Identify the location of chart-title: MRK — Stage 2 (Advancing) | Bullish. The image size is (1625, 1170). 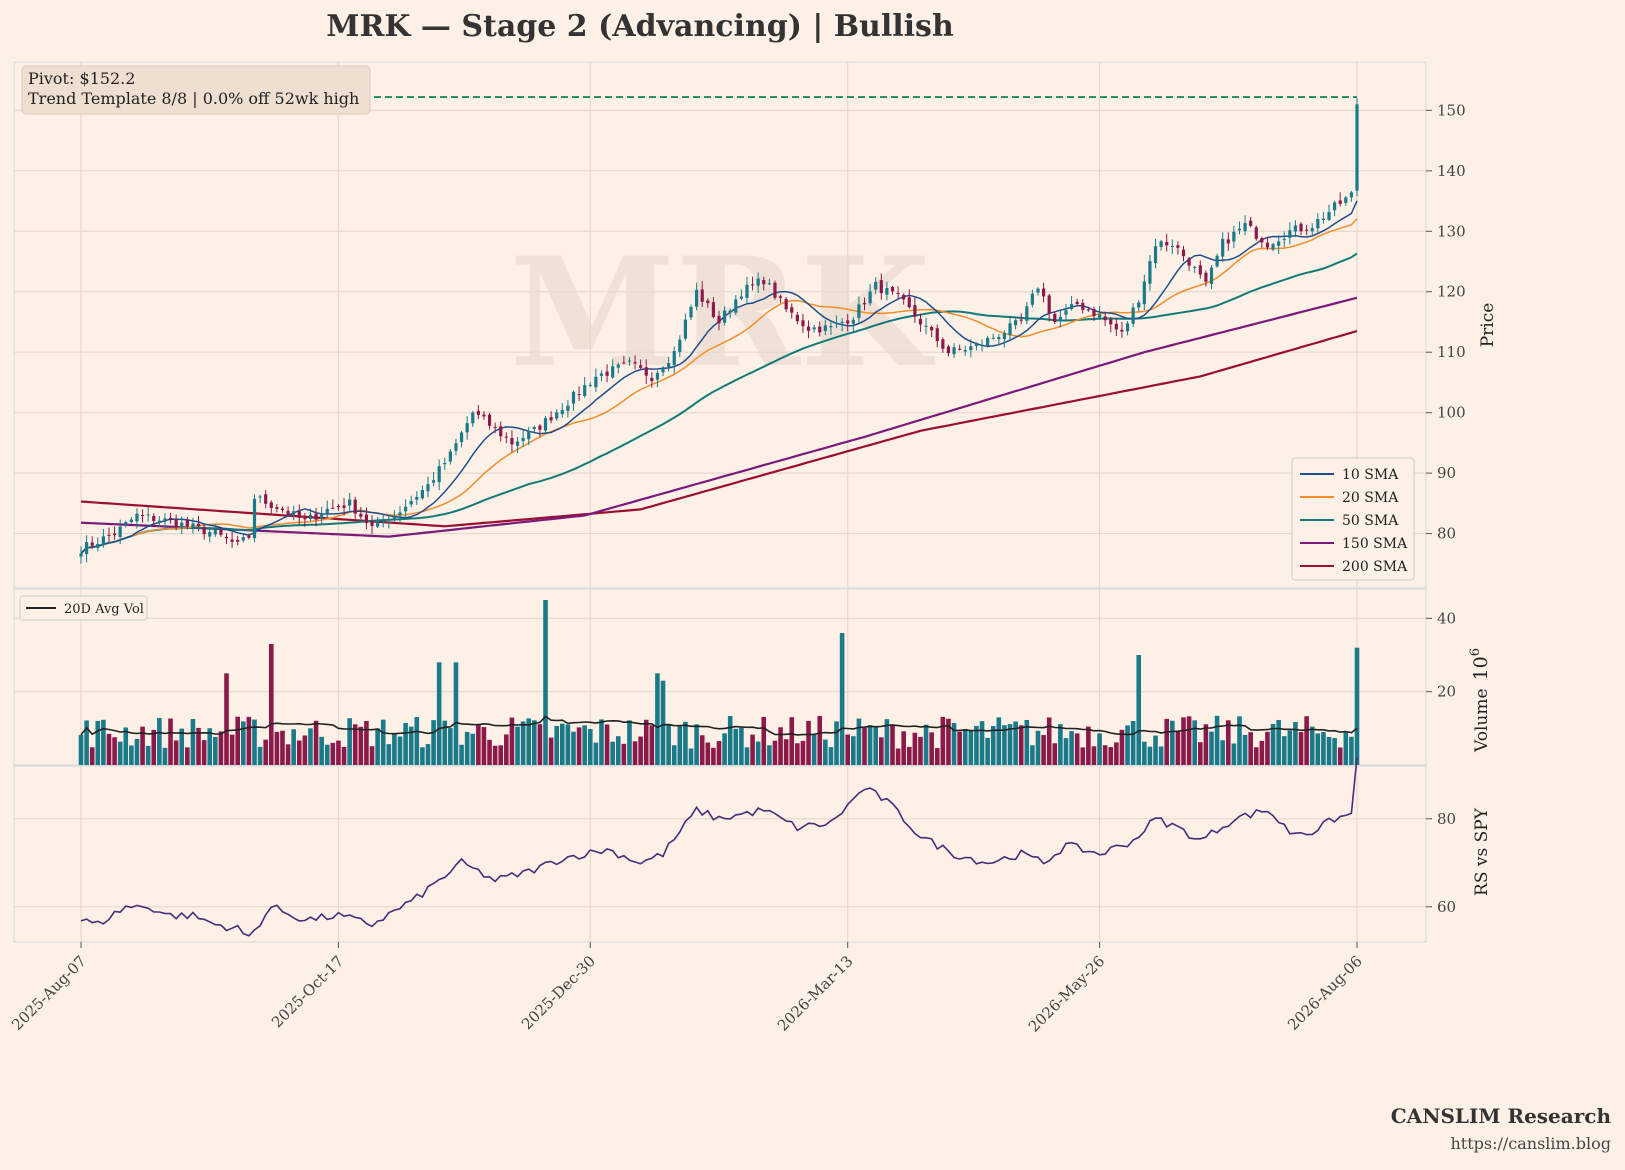
(640, 26).